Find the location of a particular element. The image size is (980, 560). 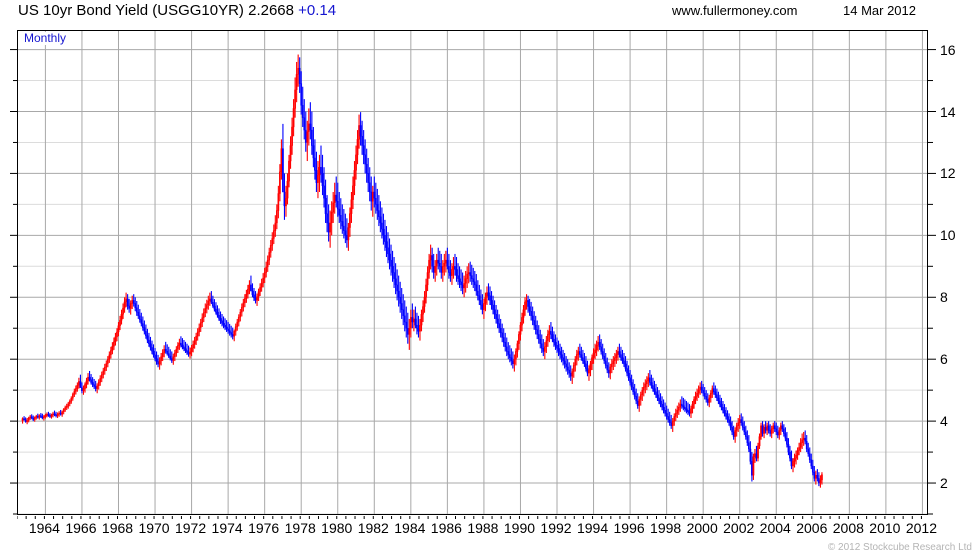

y-axis: 2 4 6 8 10 12 14 16 is located at coordinates (954, 273).